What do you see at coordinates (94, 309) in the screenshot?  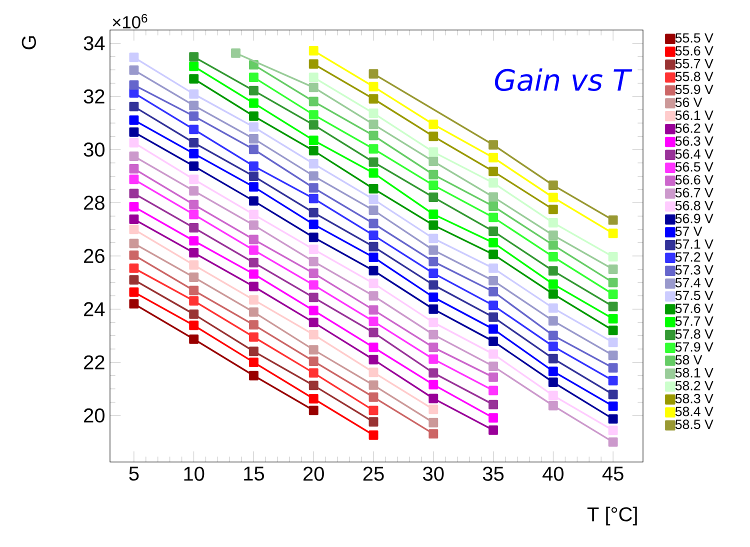 I see `y-tick-label: 24` at bounding box center [94, 309].